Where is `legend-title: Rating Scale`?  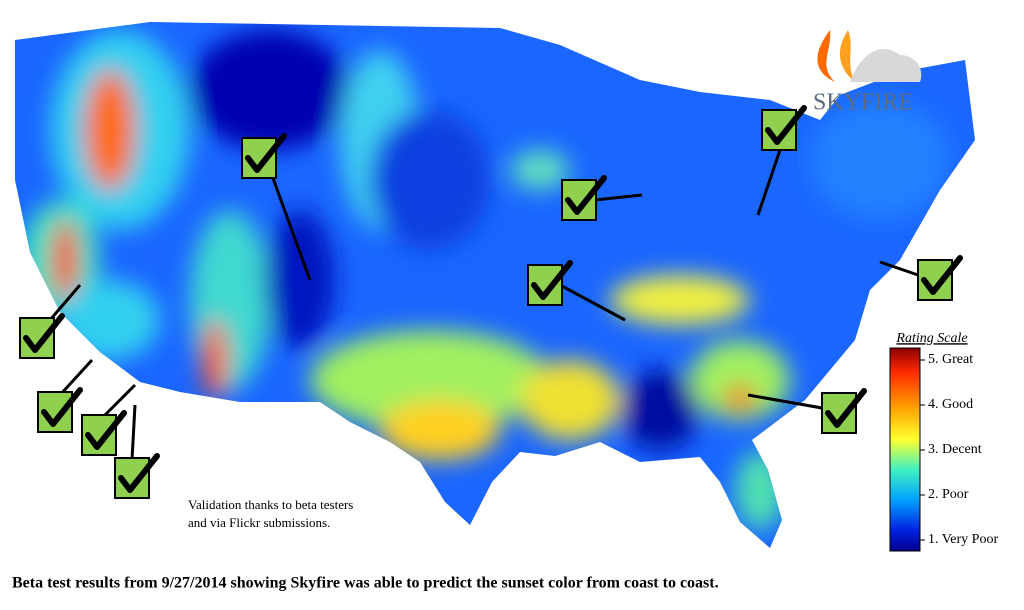 legend-title: Rating Scale is located at coordinates (931, 338).